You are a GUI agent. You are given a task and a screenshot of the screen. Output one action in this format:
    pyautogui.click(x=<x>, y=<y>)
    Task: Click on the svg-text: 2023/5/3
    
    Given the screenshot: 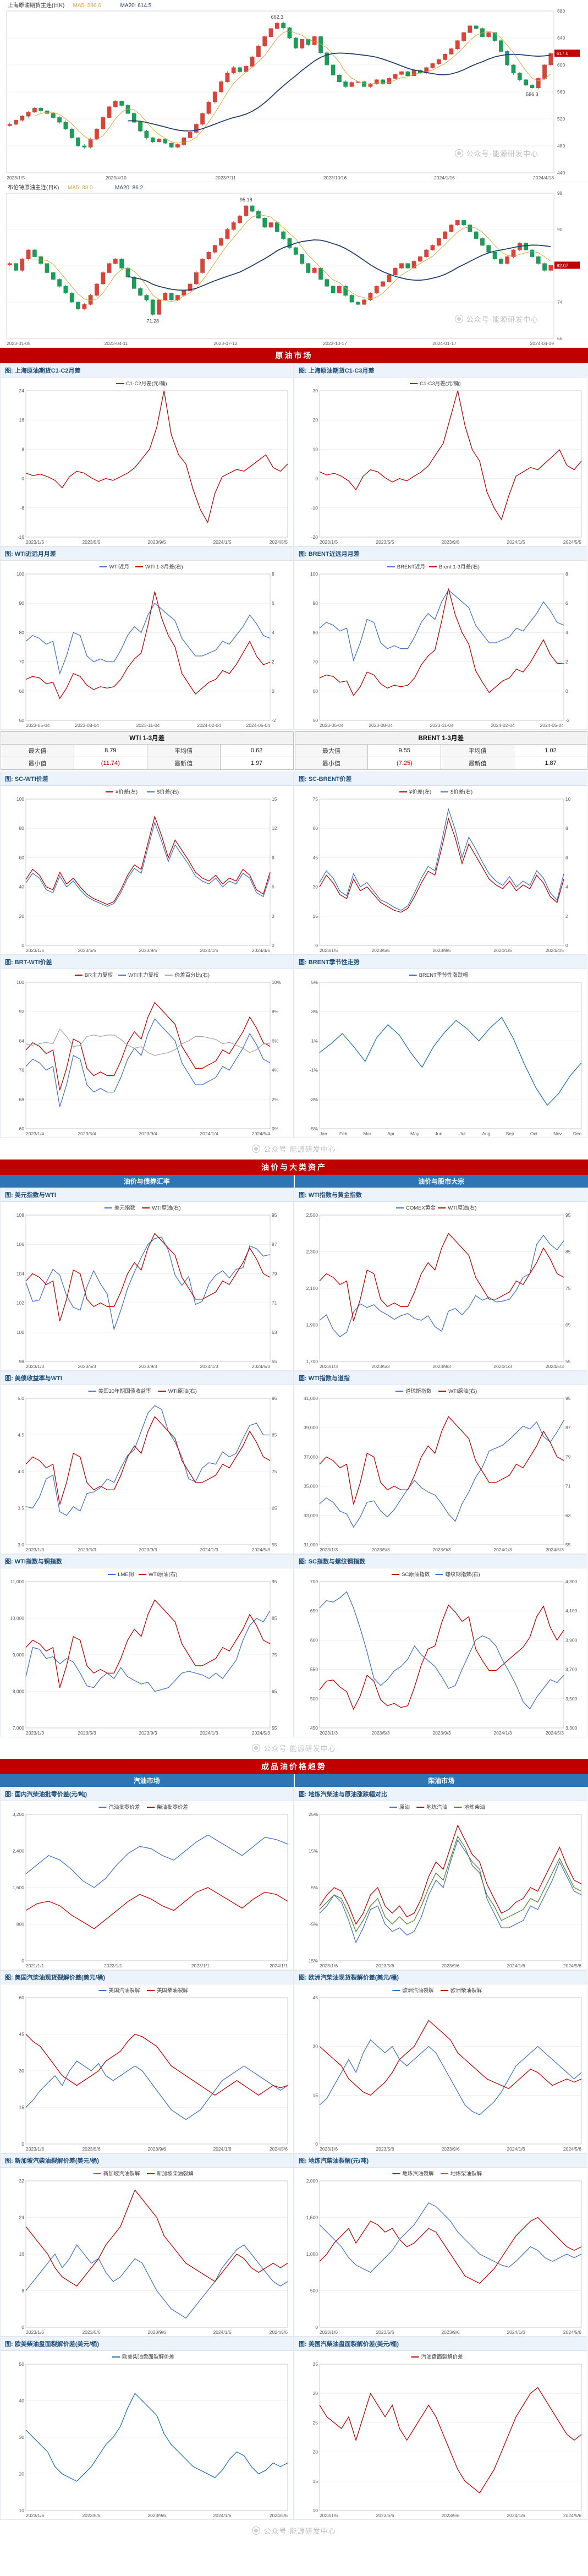 What is the action you would take?
    pyautogui.click(x=380, y=1549)
    